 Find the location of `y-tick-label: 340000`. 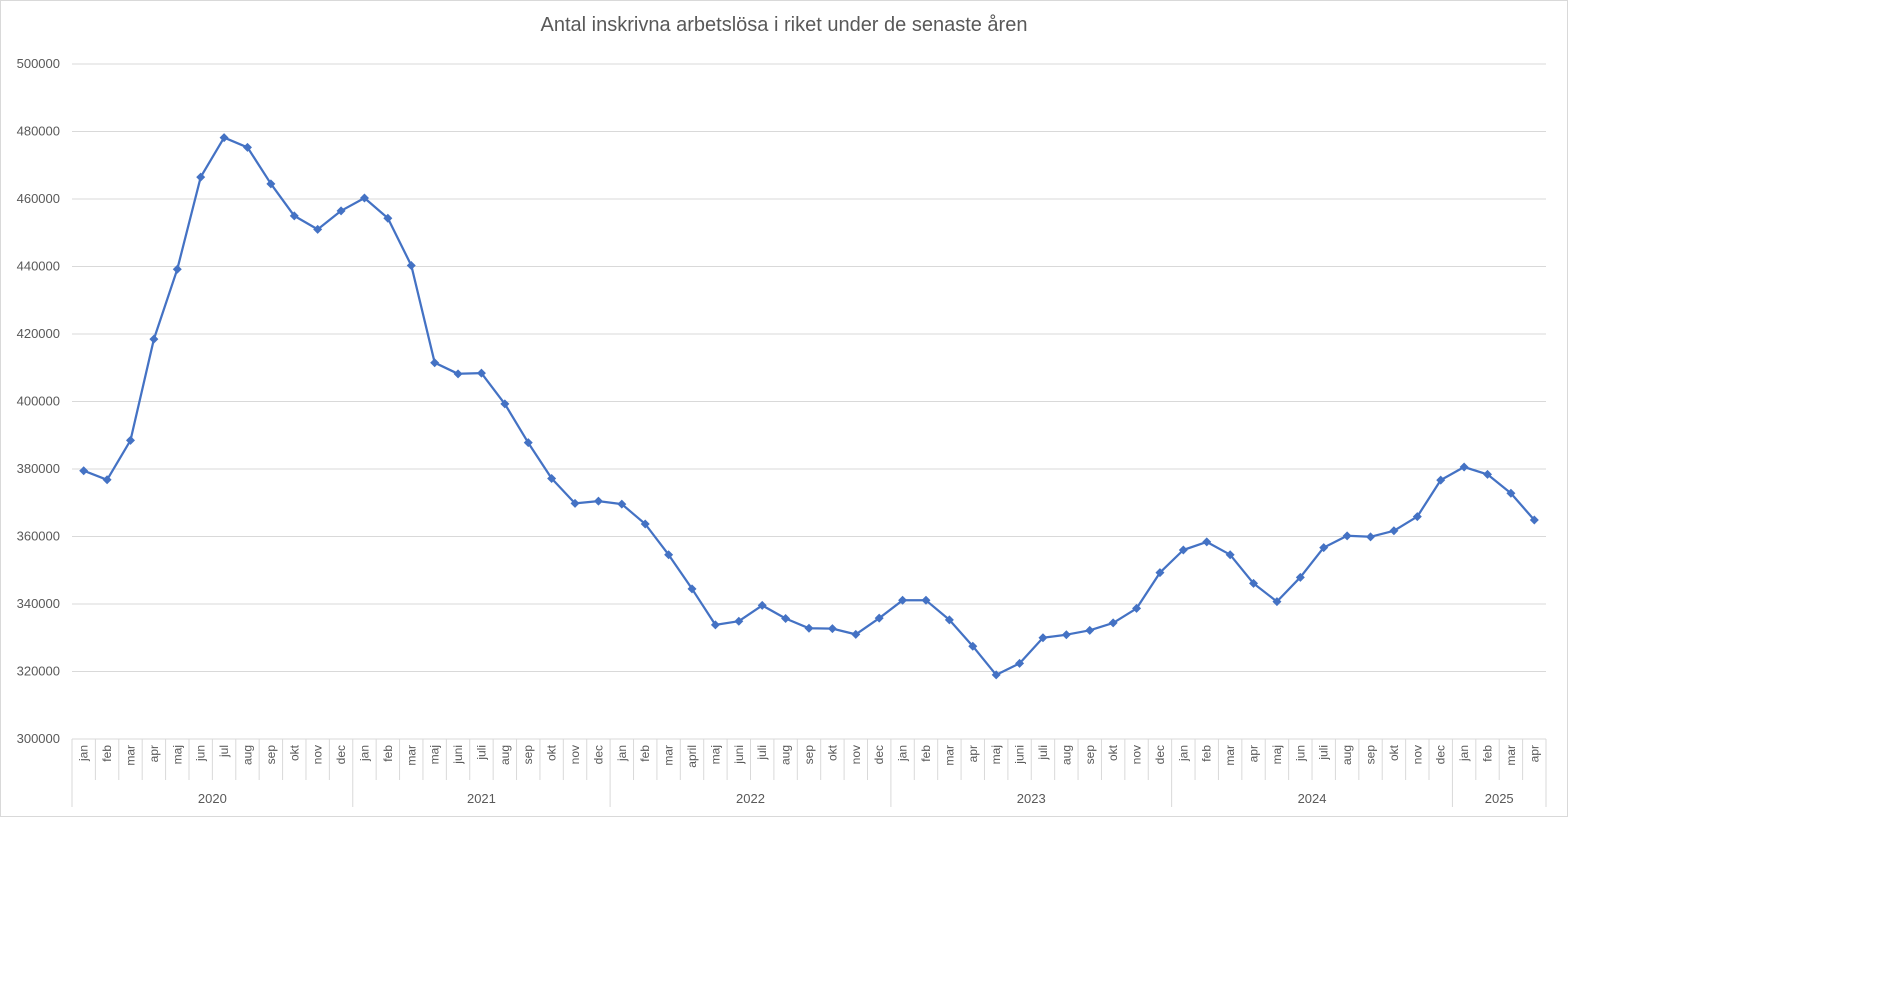

y-tick-label: 340000 is located at coordinates (38, 603).